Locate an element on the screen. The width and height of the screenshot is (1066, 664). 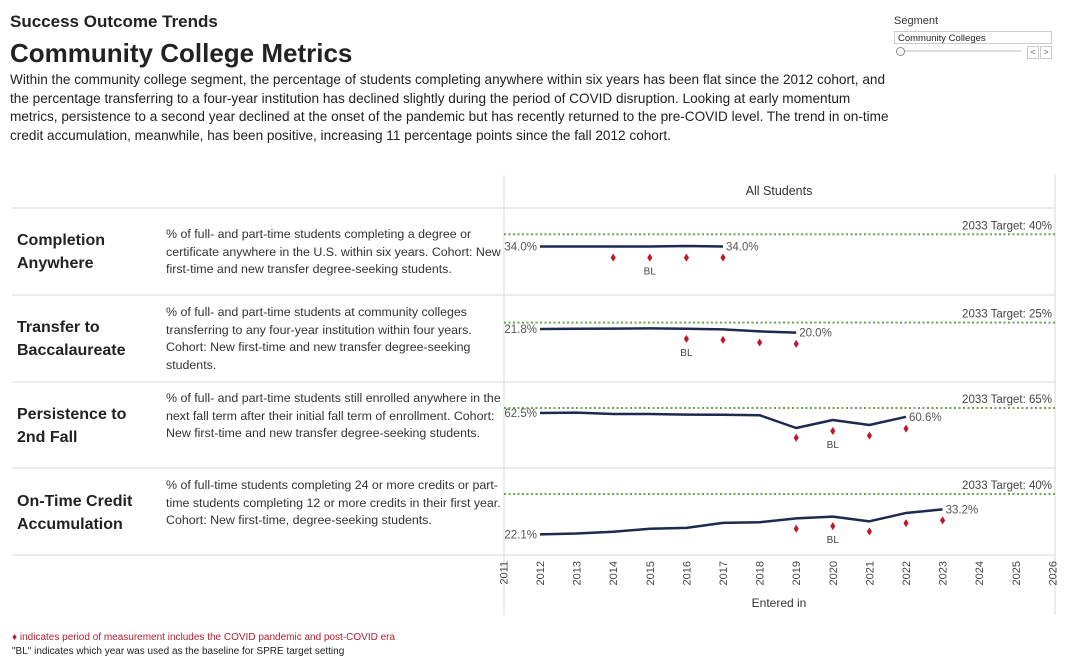
x-tick-label: 2026 is located at coordinates (1053, 573).